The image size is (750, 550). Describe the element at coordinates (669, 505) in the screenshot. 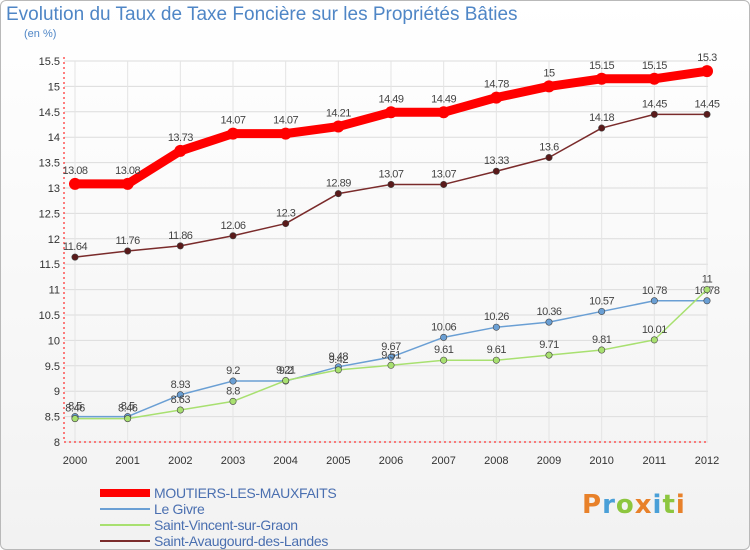

I see `logo-letter: t` at that location.